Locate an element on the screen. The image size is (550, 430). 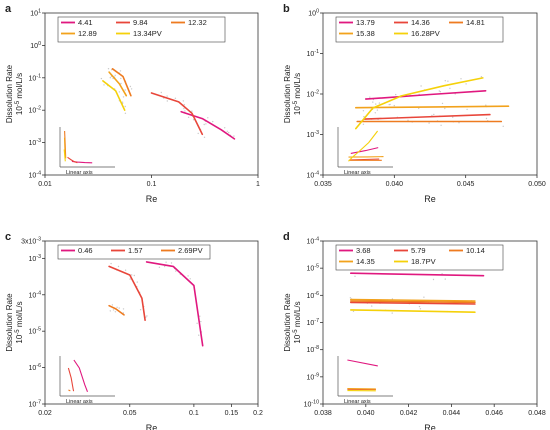
legend-label: 13.79 is located at coordinates (365, 22).